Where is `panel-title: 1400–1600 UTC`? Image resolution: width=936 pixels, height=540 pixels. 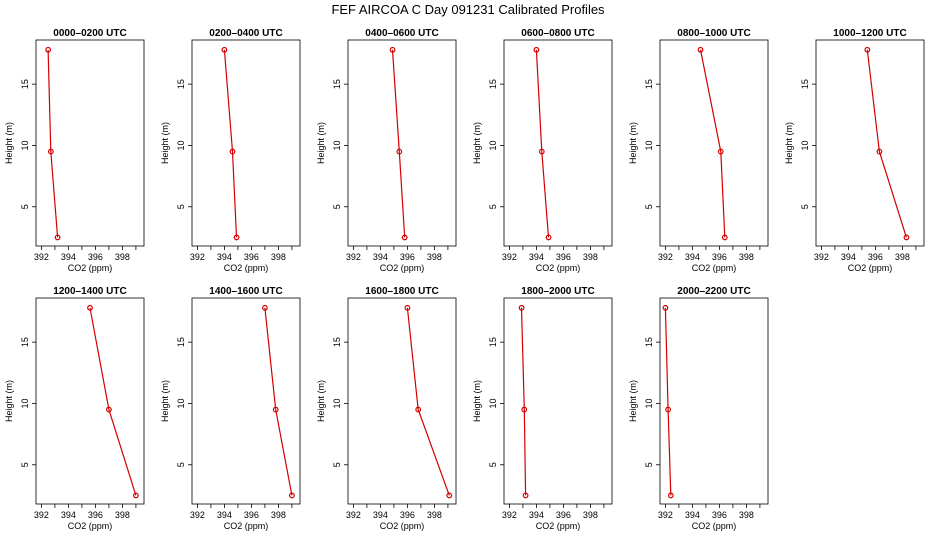
panel-title: 1400–1600 UTC is located at coordinates (245, 291).